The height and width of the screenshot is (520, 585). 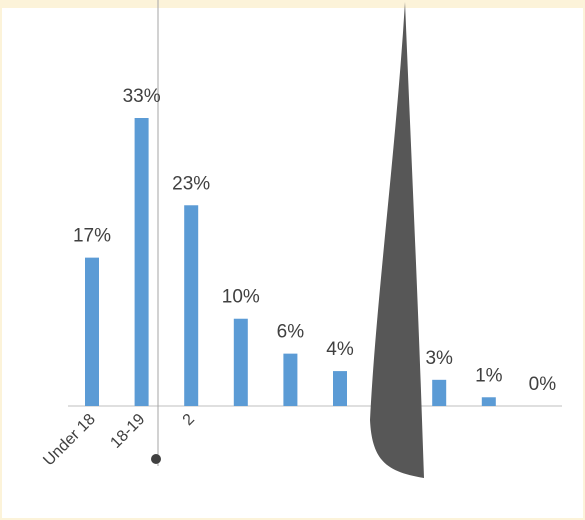 I want to click on data-label: 17%, so click(x=92, y=236).